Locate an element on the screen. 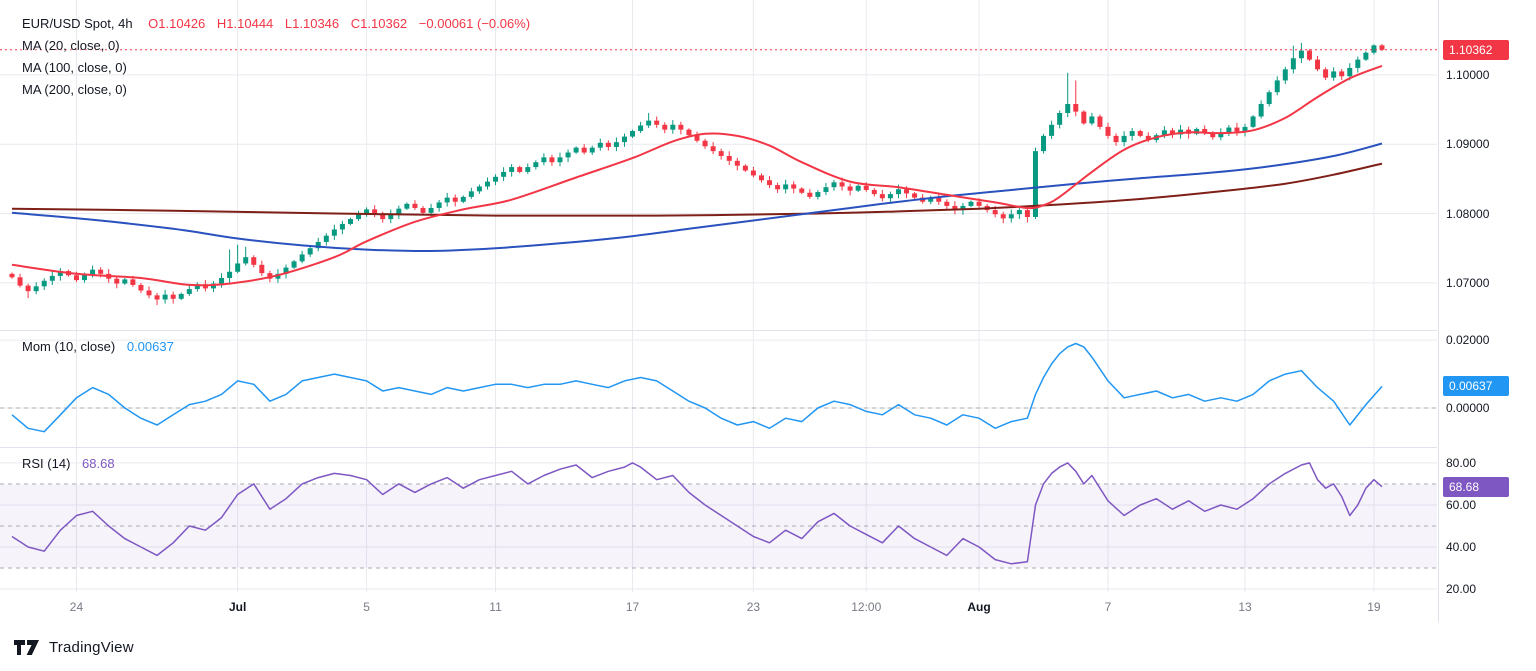  rsi-label: RSI (14) is located at coordinates (46, 463).